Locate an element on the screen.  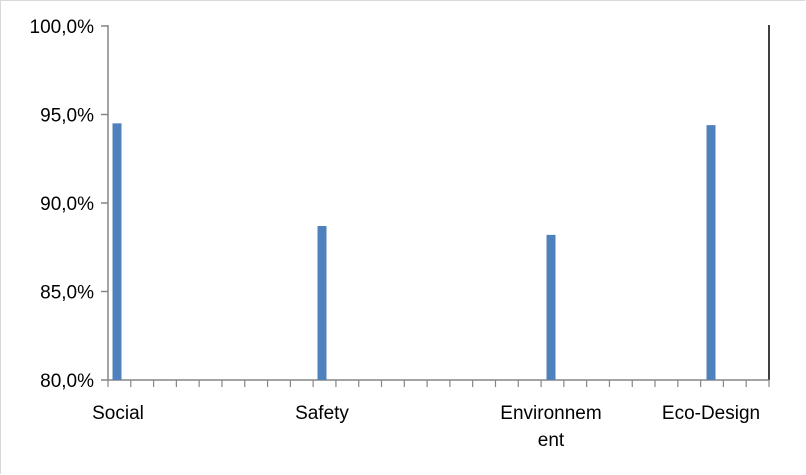
x-category-label: ent is located at coordinates (551, 440).